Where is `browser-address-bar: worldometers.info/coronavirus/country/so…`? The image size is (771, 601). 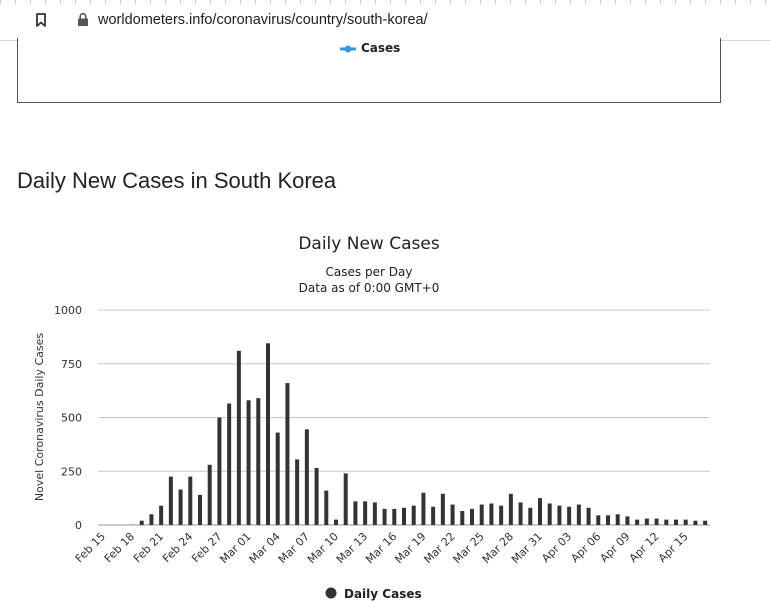
browser-address-bar: worldometers.info/coronavirus/country/so… is located at coordinates (385, 20).